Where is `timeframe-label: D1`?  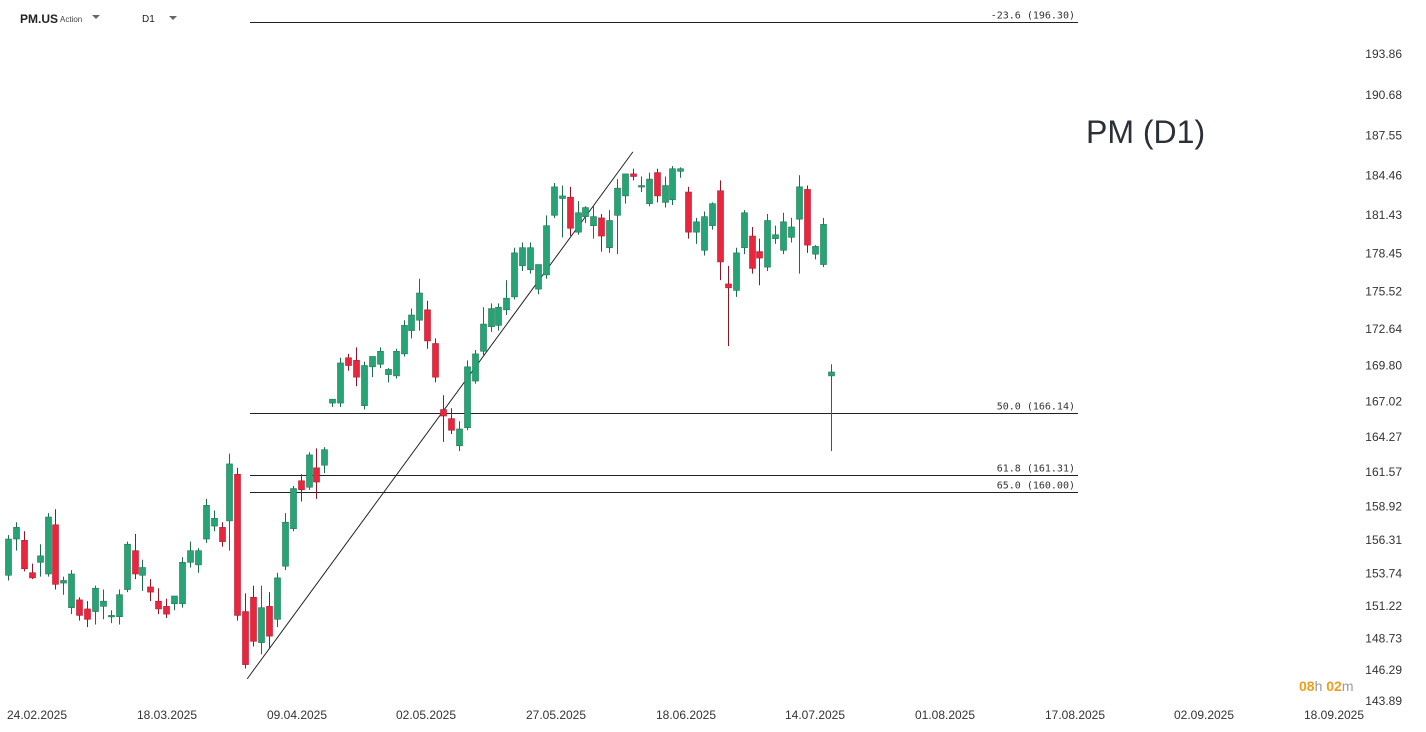 timeframe-label: D1 is located at coordinates (148, 19).